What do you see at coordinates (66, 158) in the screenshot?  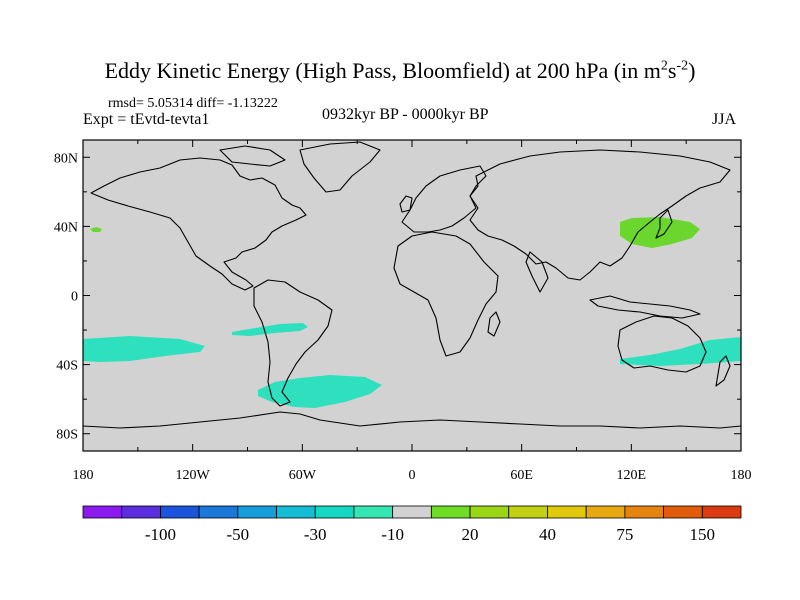 I see `lat-label: 80N` at bounding box center [66, 158].